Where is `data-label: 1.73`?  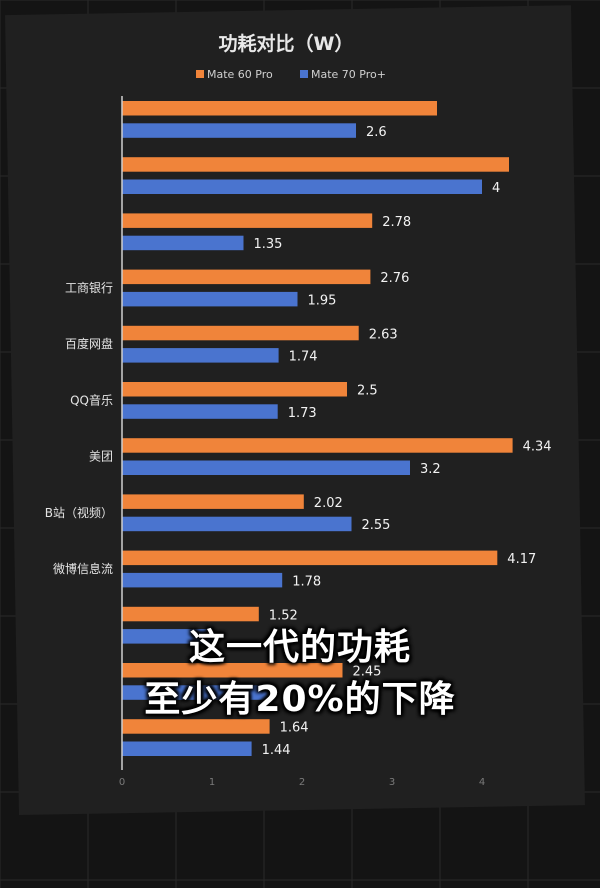
data-label: 1.73 is located at coordinates (302, 413).